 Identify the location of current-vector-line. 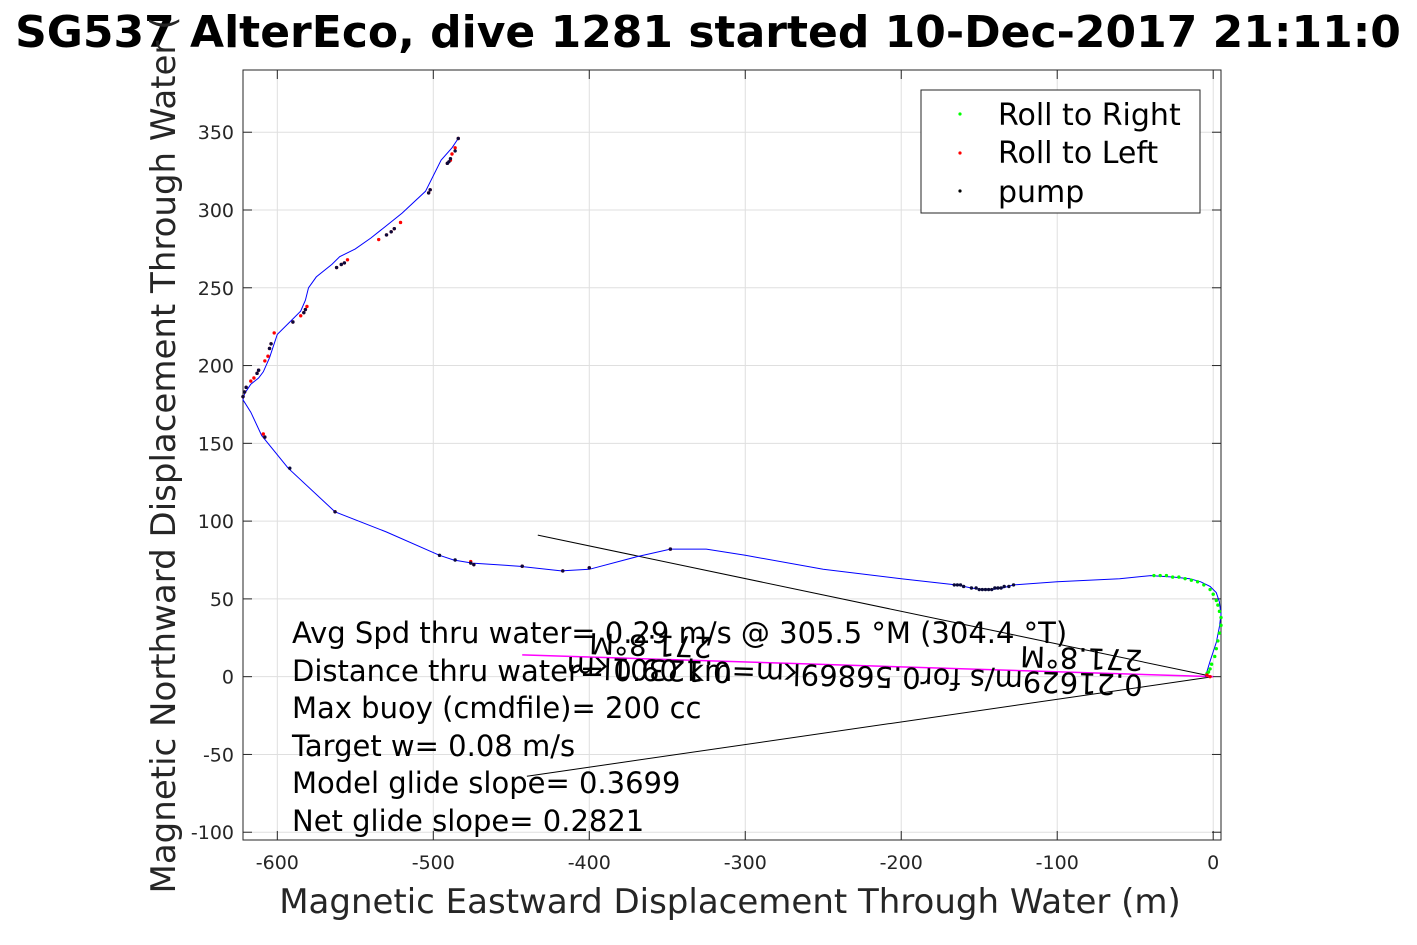
(868, 666).